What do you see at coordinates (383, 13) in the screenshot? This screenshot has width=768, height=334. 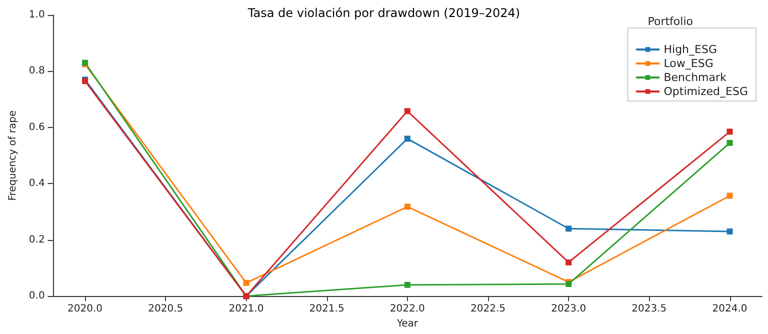 I see `chart-title: Tasa de violación por drawdown (2019–2024)` at bounding box center [383, 13].